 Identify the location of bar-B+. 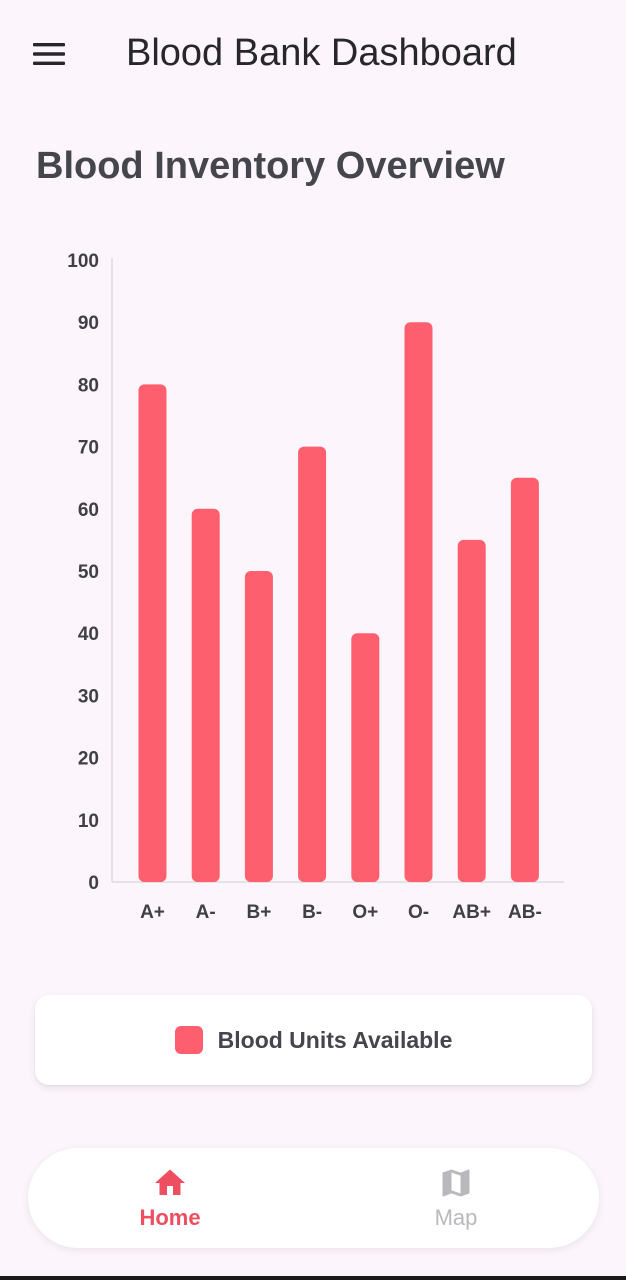
(258, 726).